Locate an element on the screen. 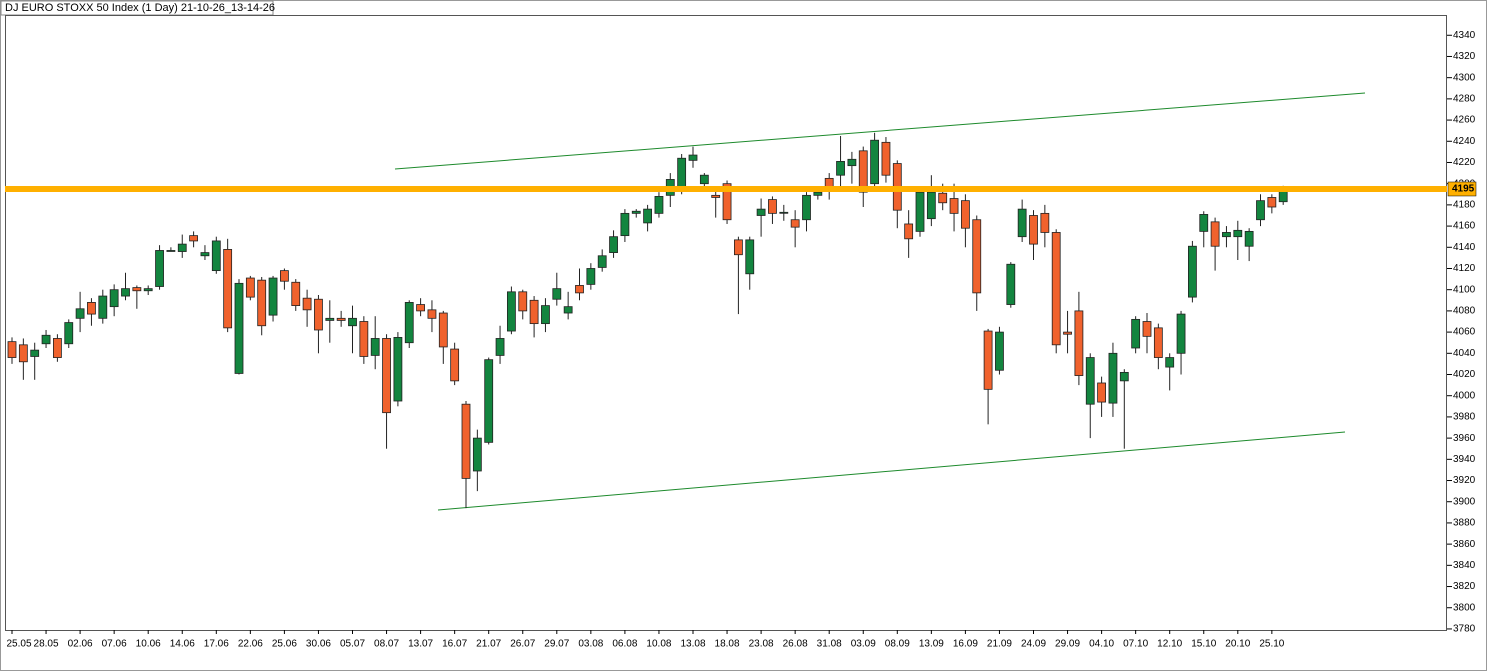  y-tick-label: 4080 is located at coordinates (1464, 311).